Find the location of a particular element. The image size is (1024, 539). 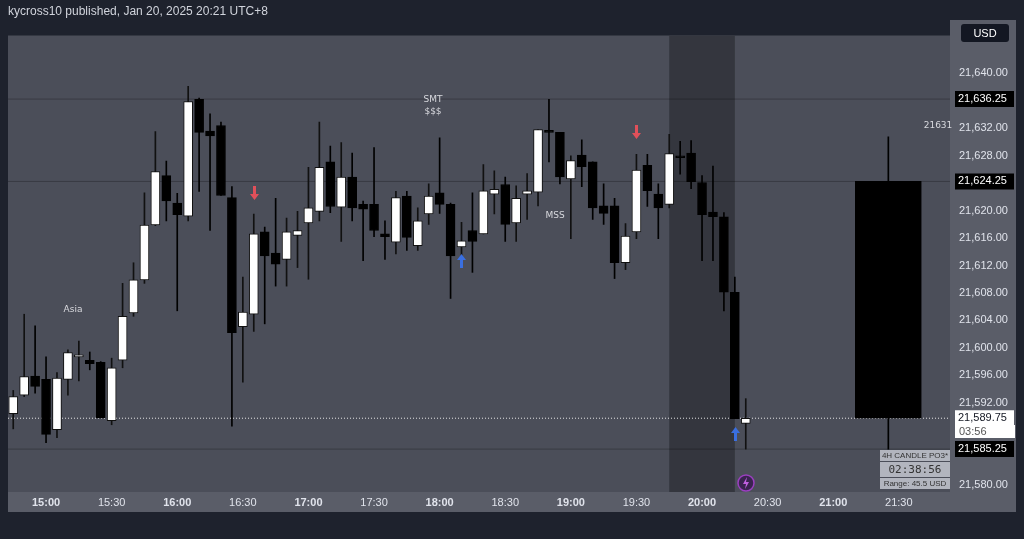

ref-line-label: 21,585.25 is located at coordinates (982, 448).